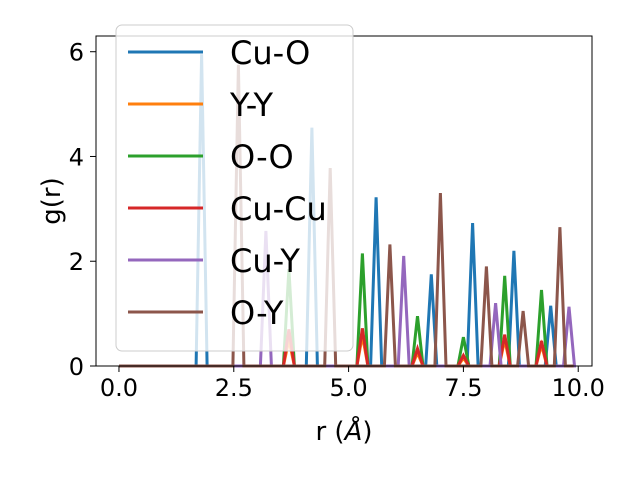 The height and width of the screenshot is (480, 640). What do you see at coordinates (329, 432) in the screenshot?
I see `x-axis-label-main: r (` at bounding box center [329, 432].